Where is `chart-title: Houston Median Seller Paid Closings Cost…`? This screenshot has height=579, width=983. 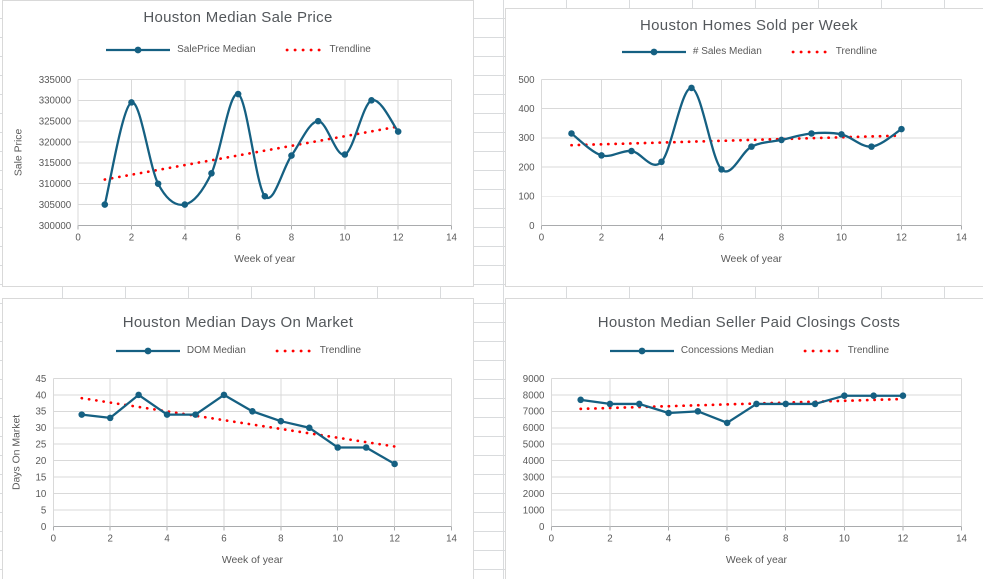 chart-title: Houston Median Seller Paid Closings Cost… is located at coordinates (749, 322).